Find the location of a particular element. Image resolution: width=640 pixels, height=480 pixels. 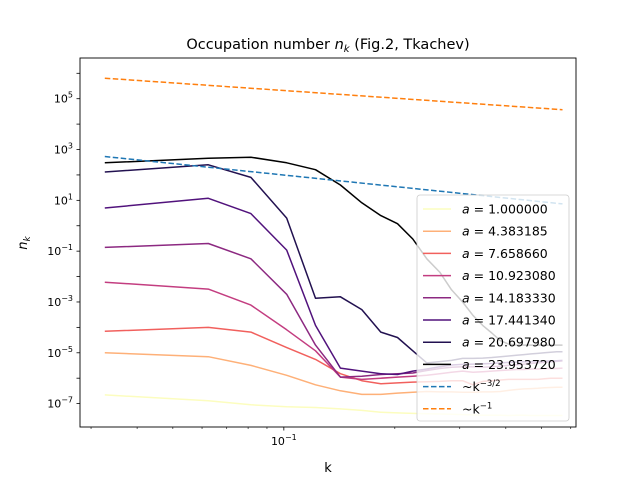

legend-label-2: a = 7.658660 is located at coordinates (505, 253).